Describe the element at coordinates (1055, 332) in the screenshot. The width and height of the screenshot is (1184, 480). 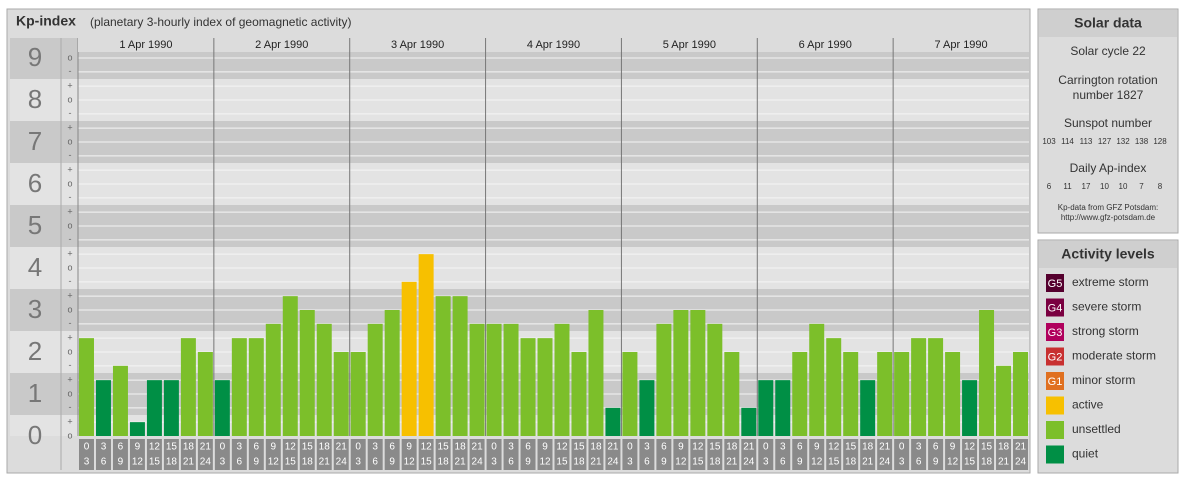
I see `legend-swatch` at that location.